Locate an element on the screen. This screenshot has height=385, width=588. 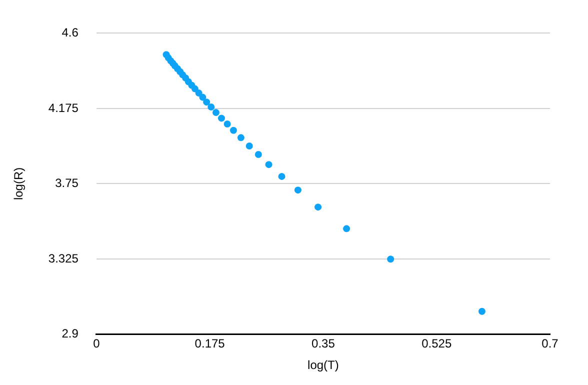
y-tick-label: 3.75 is located at coordinates (67, 183).